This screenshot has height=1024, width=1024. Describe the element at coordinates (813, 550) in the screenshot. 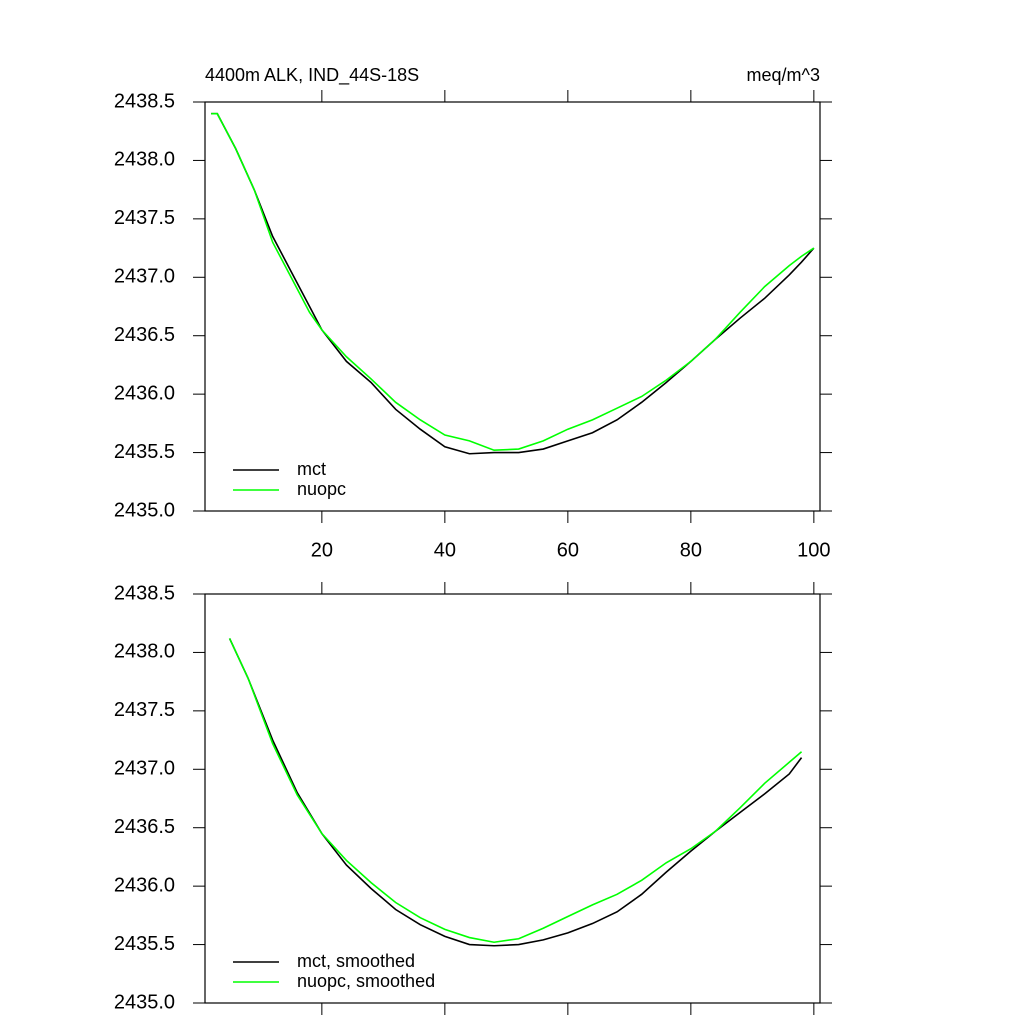

I see `x-tick-label: 100` at that location.